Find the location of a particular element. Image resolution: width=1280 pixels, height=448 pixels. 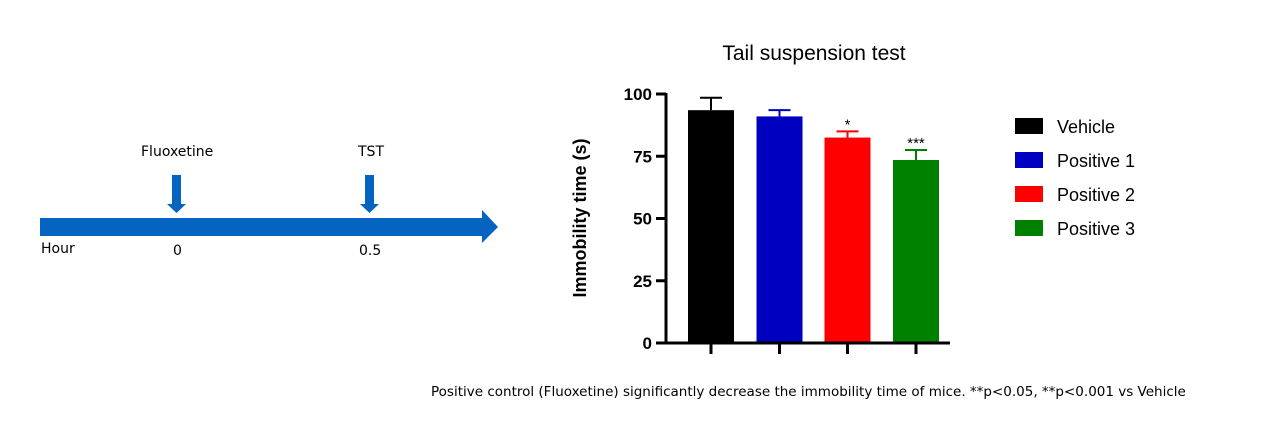

timeline-arrow is located at coordinates (269, 209).